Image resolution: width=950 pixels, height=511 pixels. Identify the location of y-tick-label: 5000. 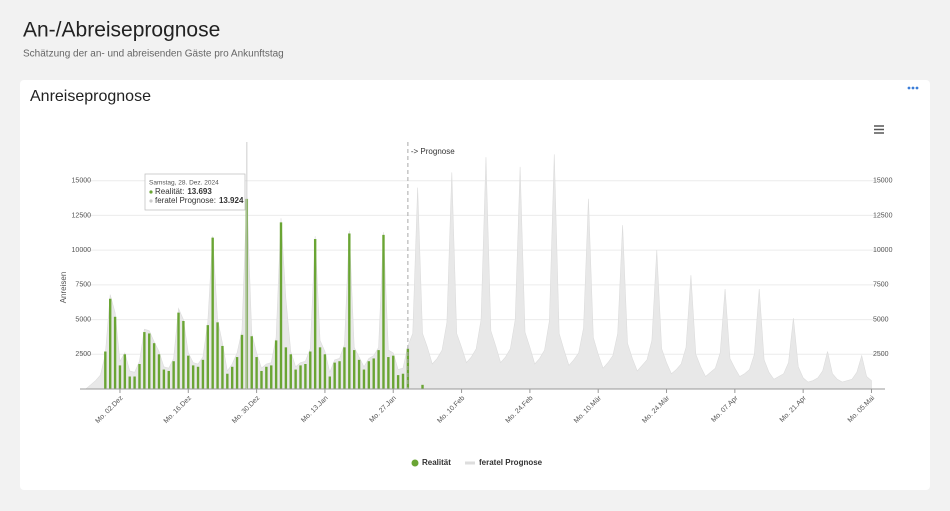
(83, 319).